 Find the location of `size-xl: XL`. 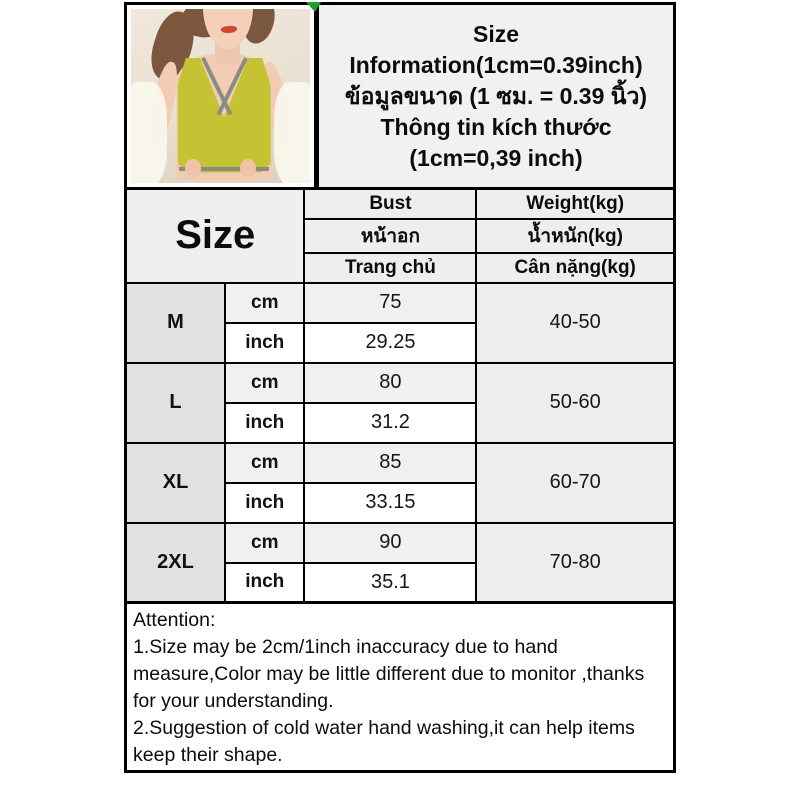

size-xl: XL is located at coordinates (175, 482).